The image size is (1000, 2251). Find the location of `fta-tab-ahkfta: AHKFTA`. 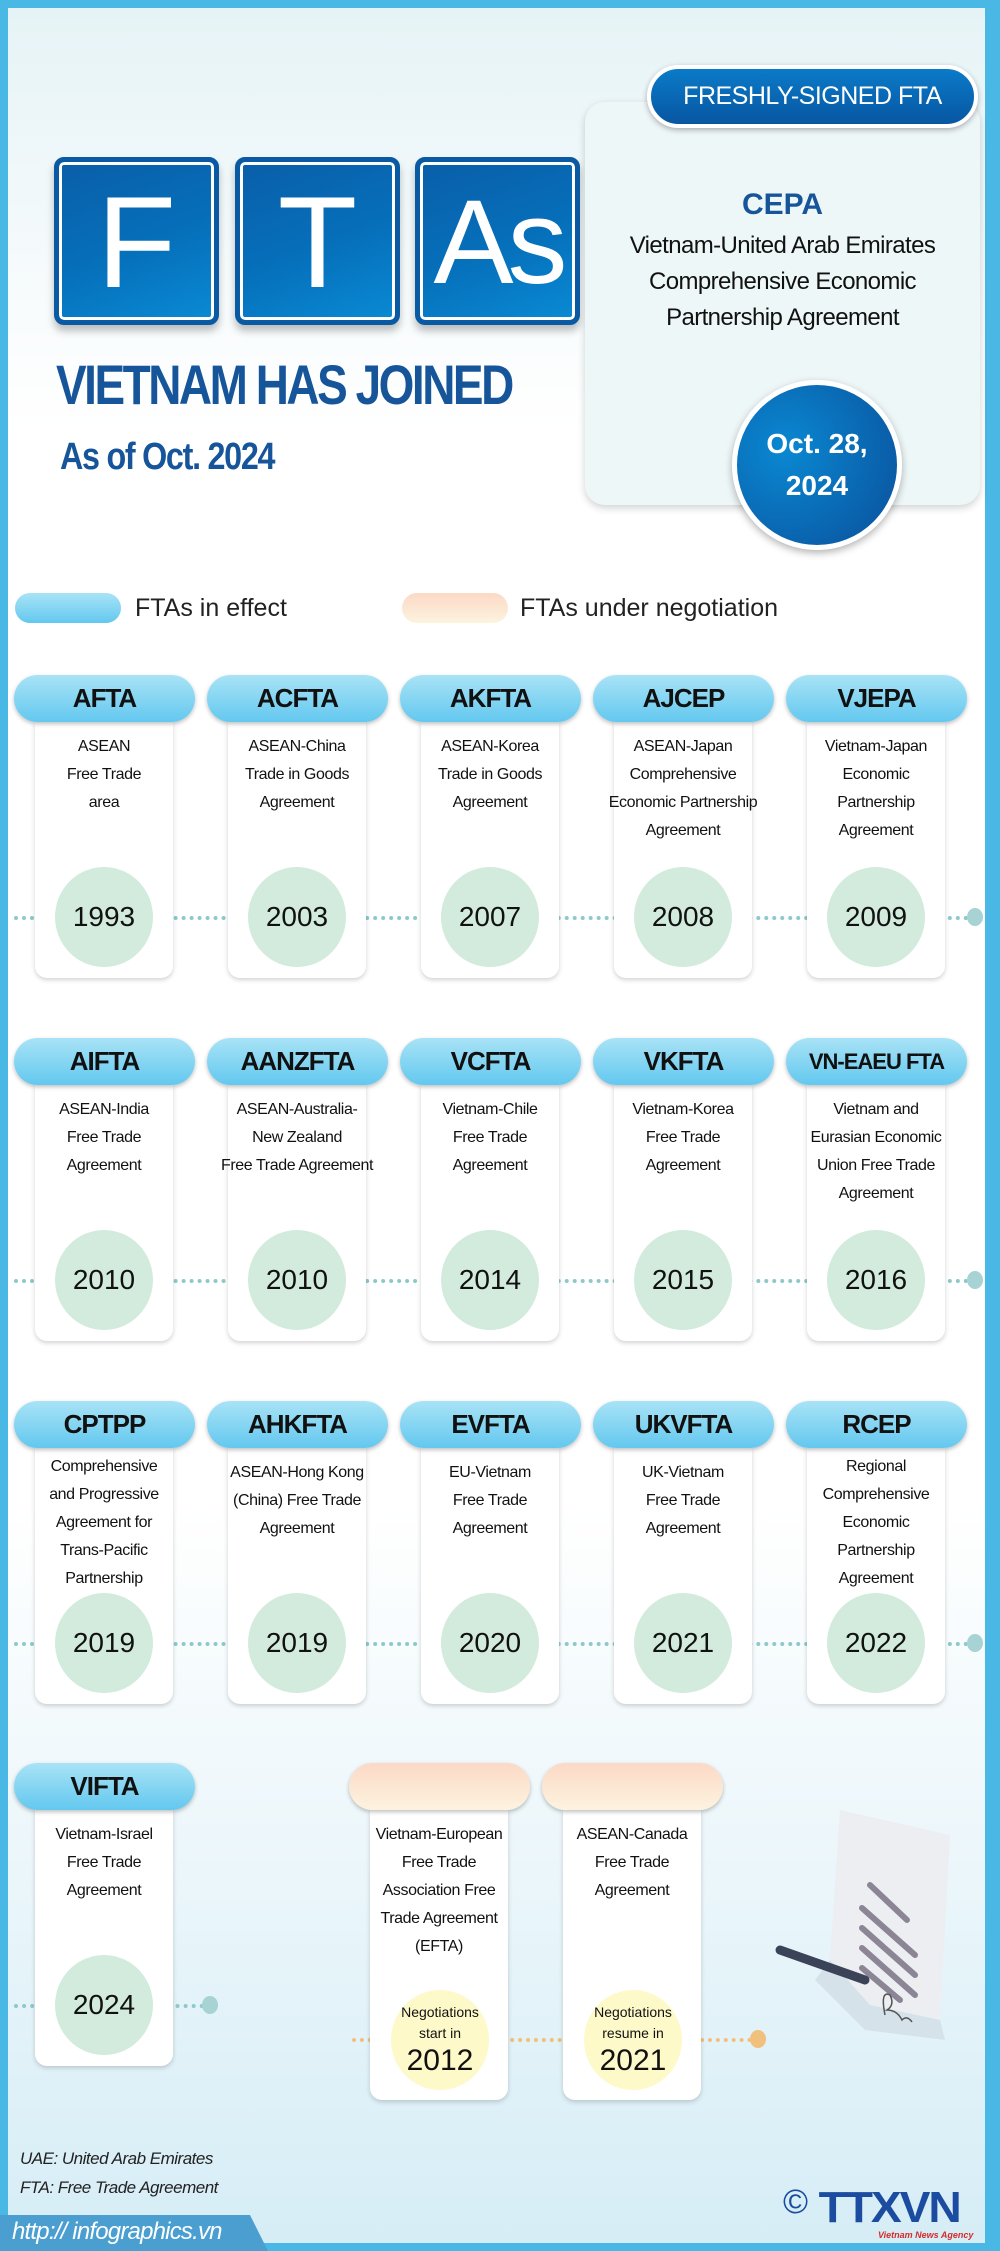

fta-tab-ahkfta: AHKFTA is located at coordinates (297, 1424).